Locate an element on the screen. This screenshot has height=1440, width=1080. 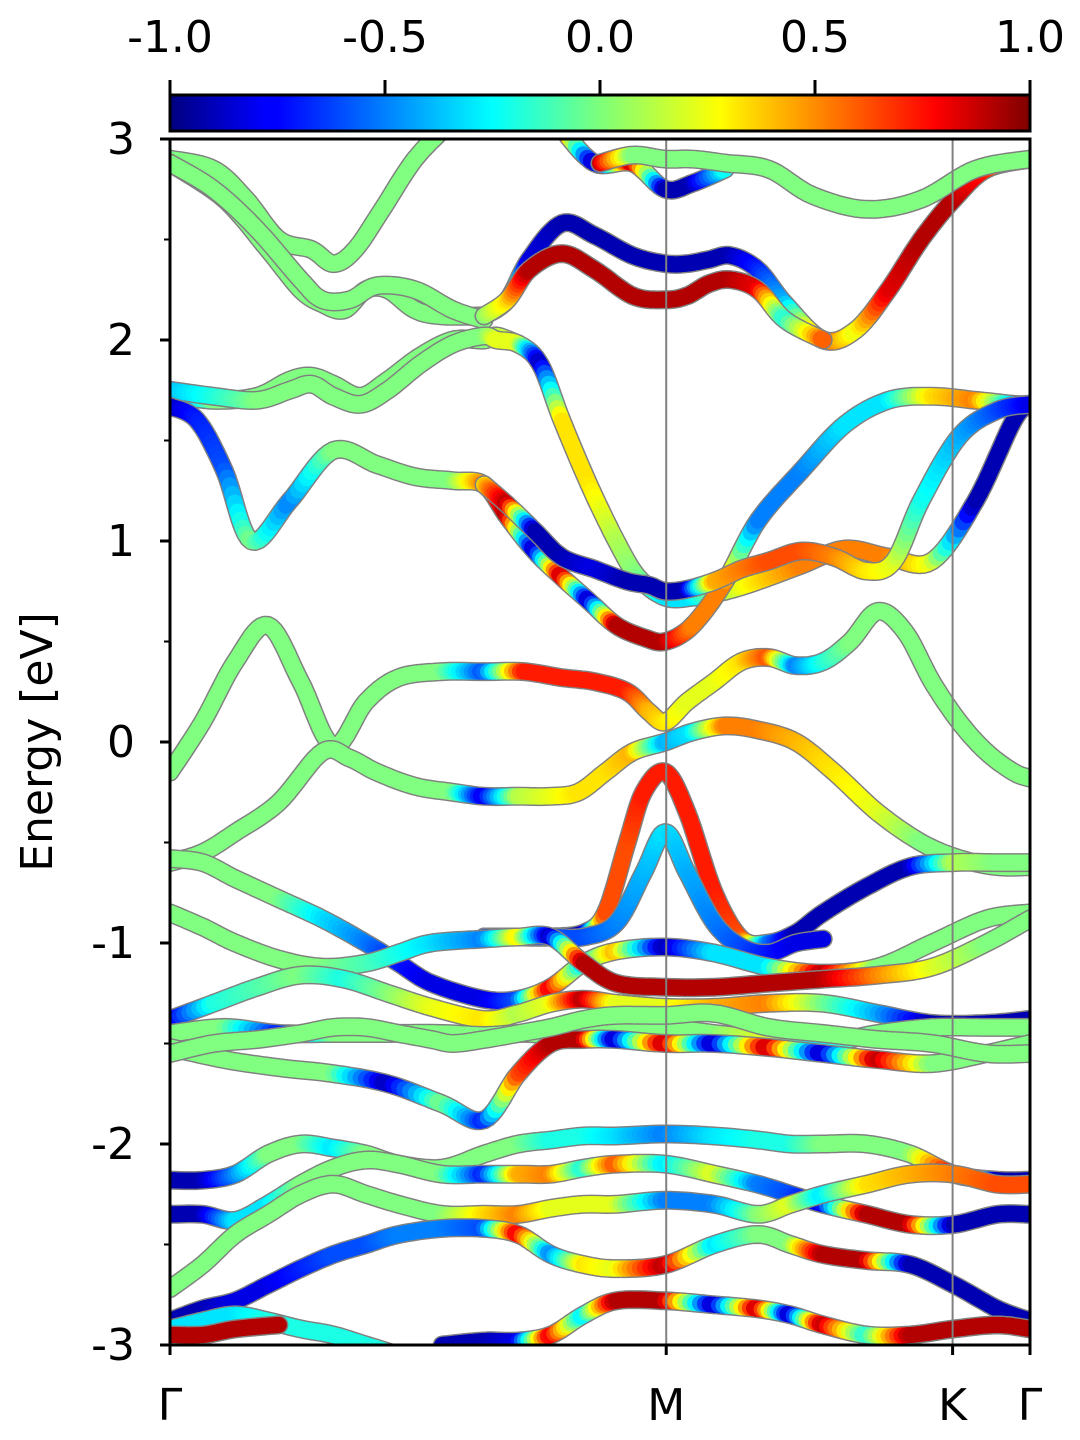
x-tick-label: K is located at coordinates (953, 1405).